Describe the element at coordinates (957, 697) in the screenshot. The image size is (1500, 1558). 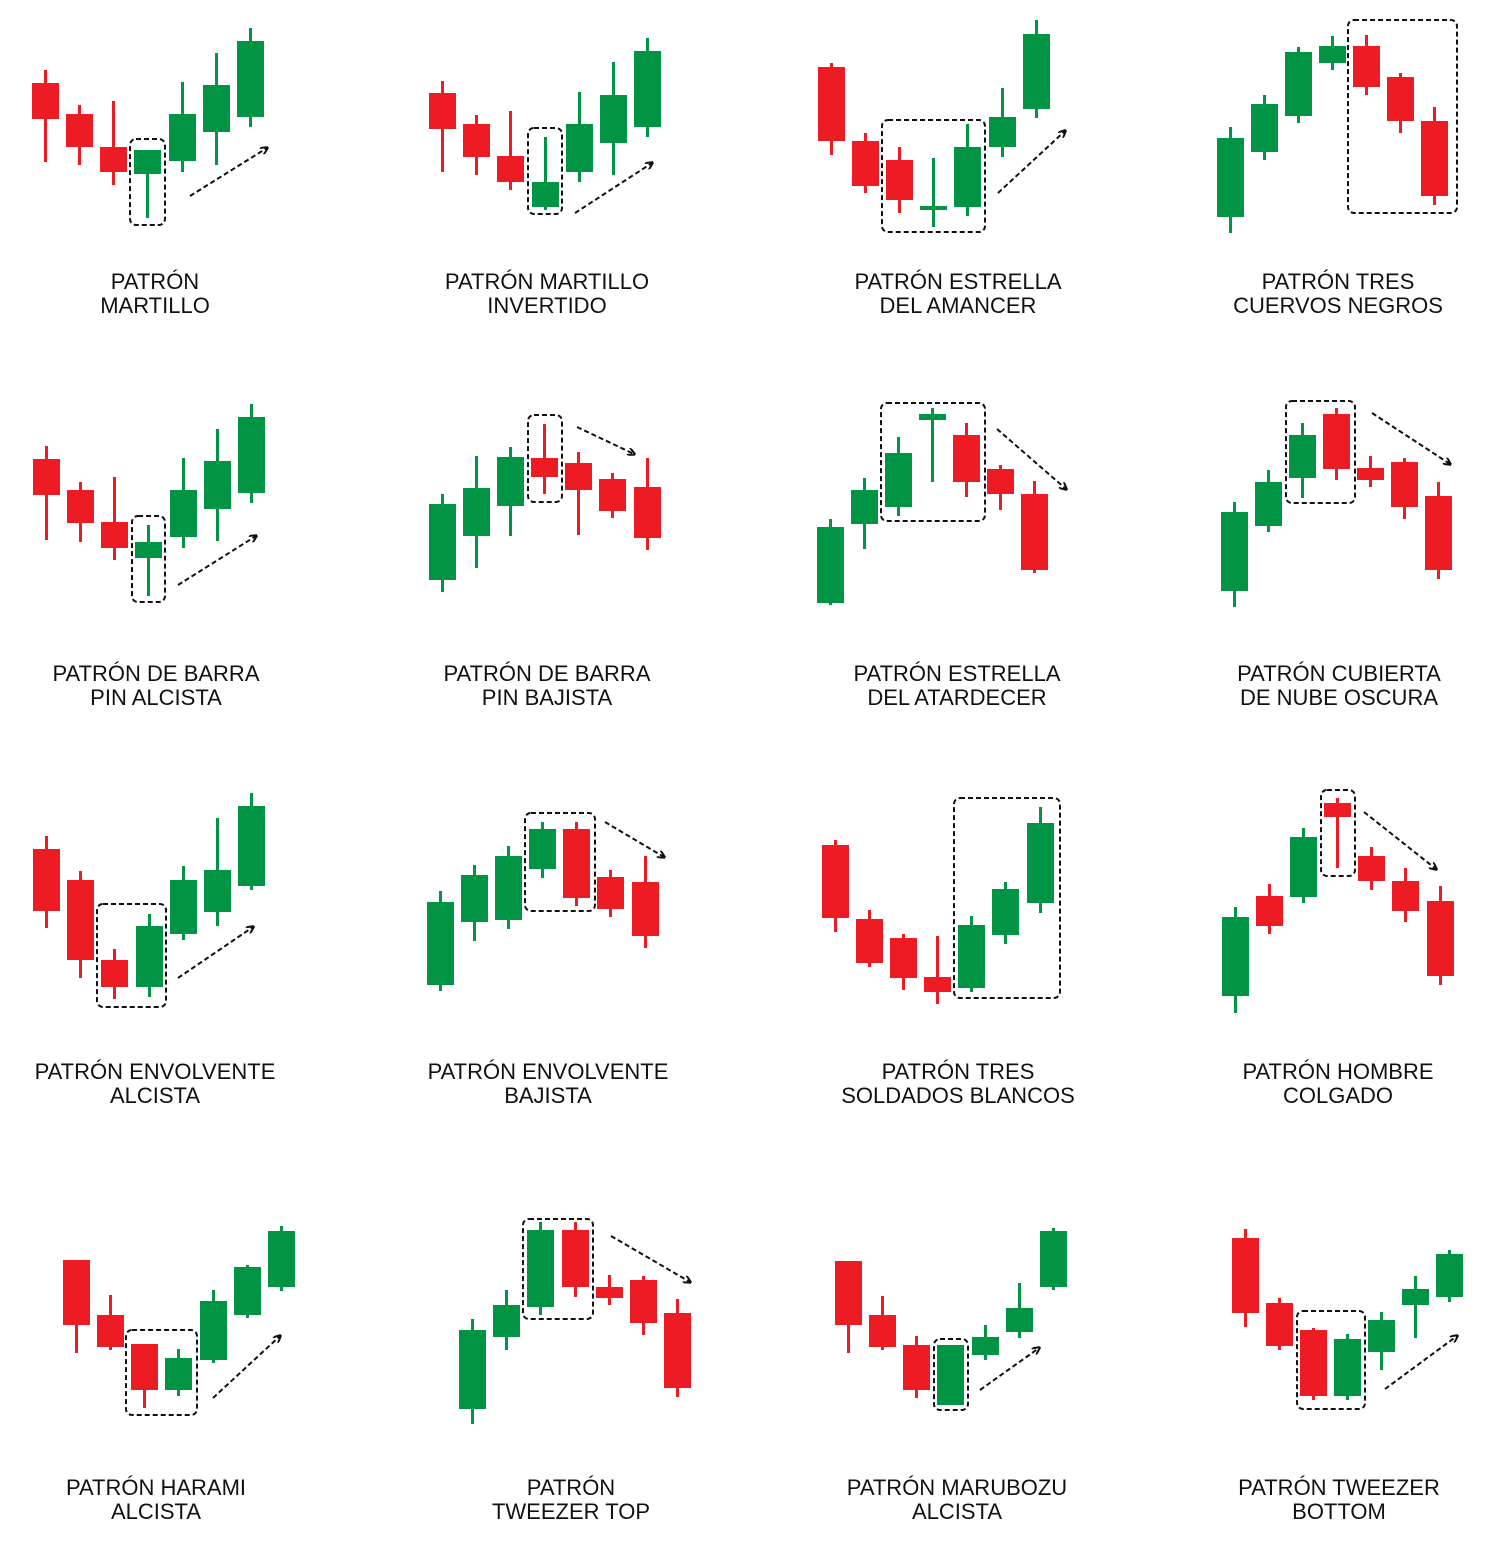
I see `pattern-label-line2: DEL ATARDECER` at that location.